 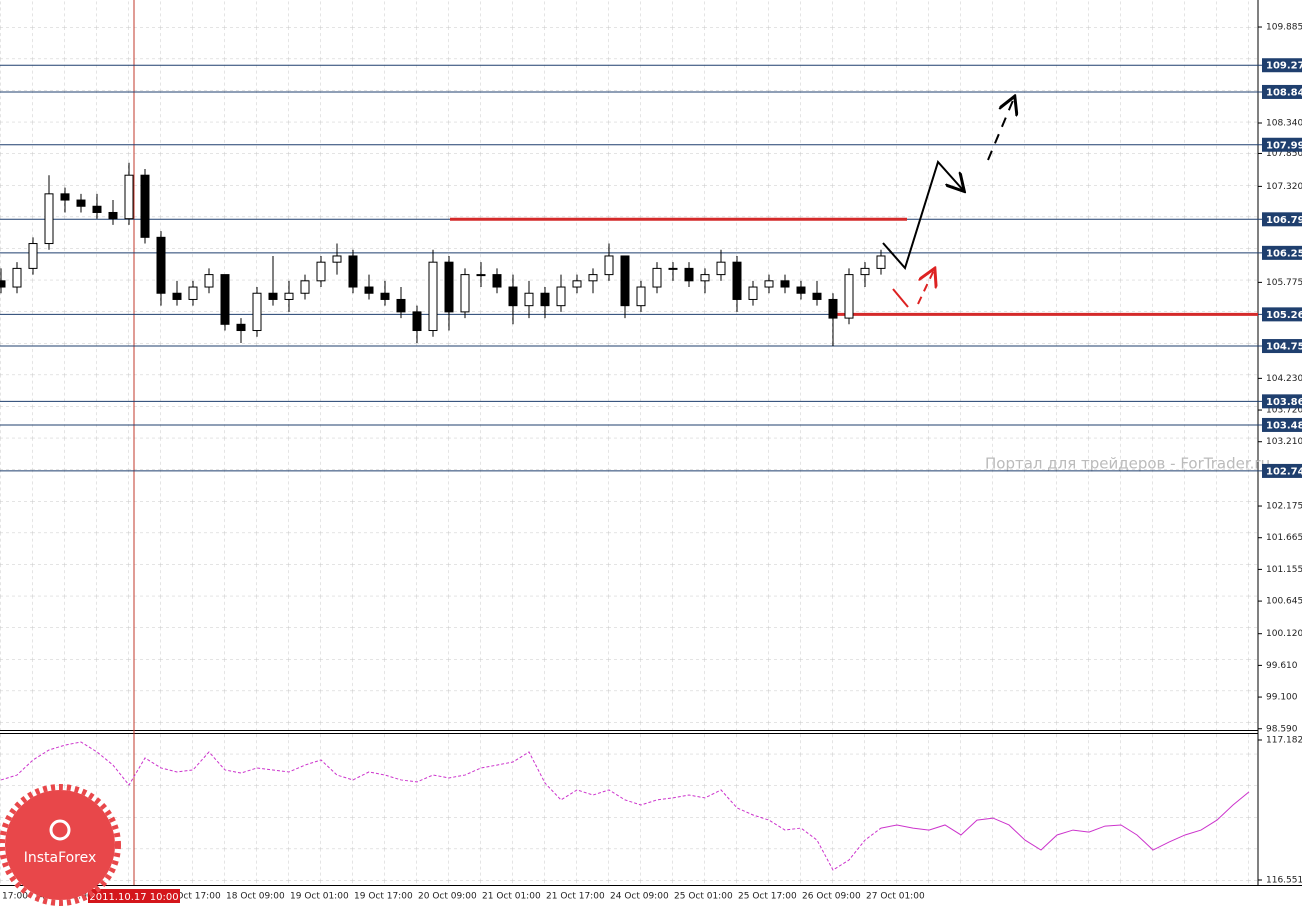 I want to click on logo-icon, so click(x=60, y=830).